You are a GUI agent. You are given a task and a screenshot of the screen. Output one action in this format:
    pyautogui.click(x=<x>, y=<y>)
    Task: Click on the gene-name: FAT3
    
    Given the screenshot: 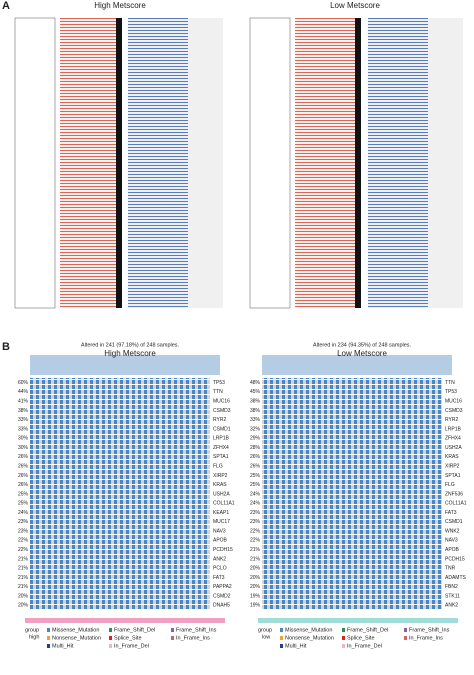 What is the action you would take?
    pyautogui.click(x=451, y=513)
    